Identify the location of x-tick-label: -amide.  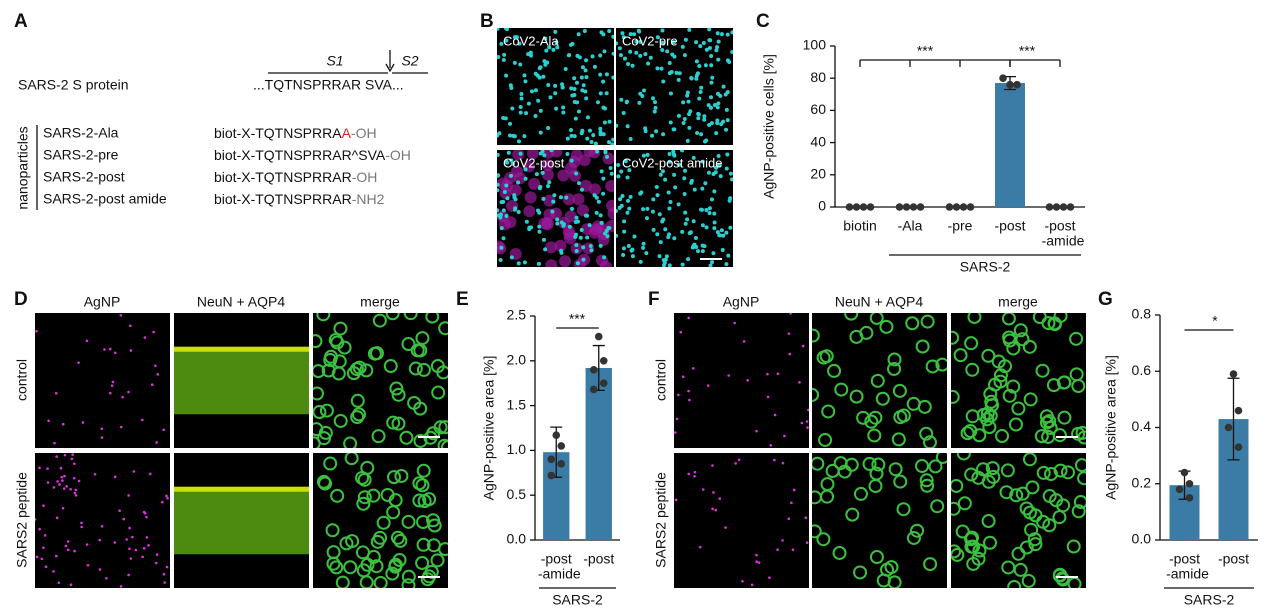
(559, 574).